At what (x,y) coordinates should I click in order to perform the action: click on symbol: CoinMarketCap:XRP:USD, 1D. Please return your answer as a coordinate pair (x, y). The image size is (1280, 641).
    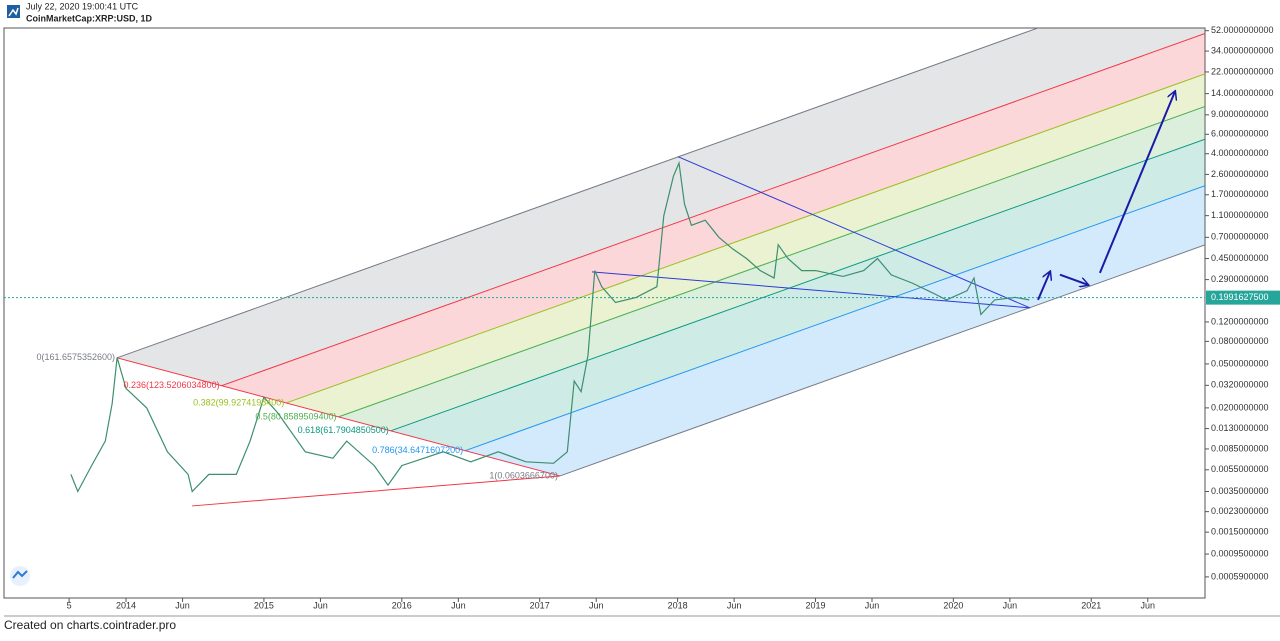
    Looking at the image, I should click on (89, 18).